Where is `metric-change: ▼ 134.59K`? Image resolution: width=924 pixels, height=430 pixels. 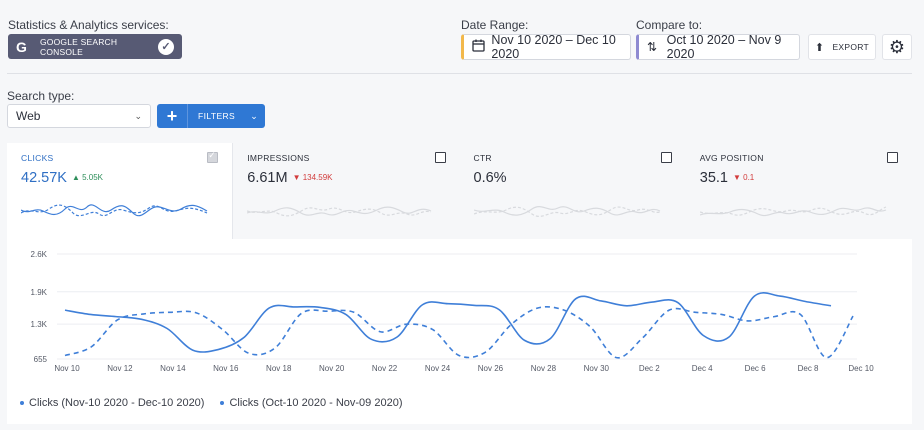 metric-change: ▼ 134.59K is located at coordinates (312, 177).